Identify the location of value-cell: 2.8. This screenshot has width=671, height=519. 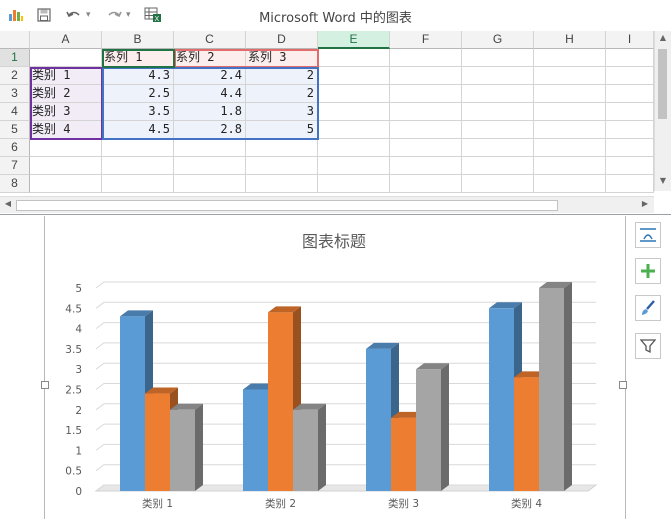
(210, 130).